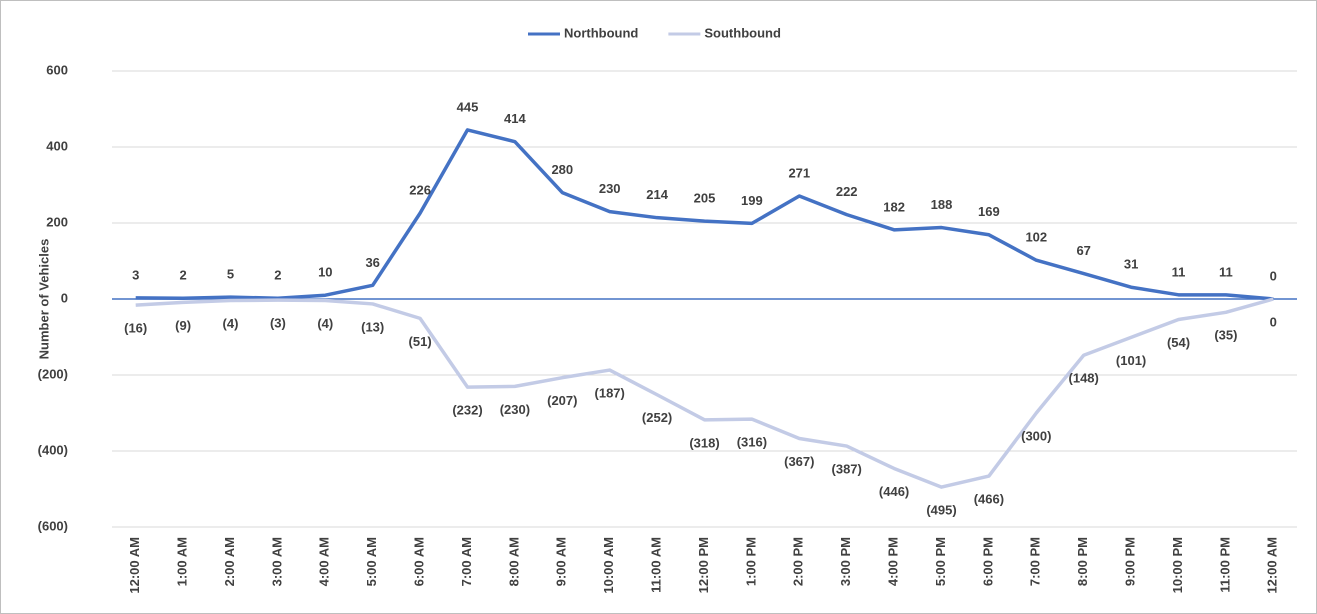  What do you see at coordinates (1035, 561) in the screenshot?
I see `x-tick-label: 7:00 PM` at bounding box center [1035, 561].